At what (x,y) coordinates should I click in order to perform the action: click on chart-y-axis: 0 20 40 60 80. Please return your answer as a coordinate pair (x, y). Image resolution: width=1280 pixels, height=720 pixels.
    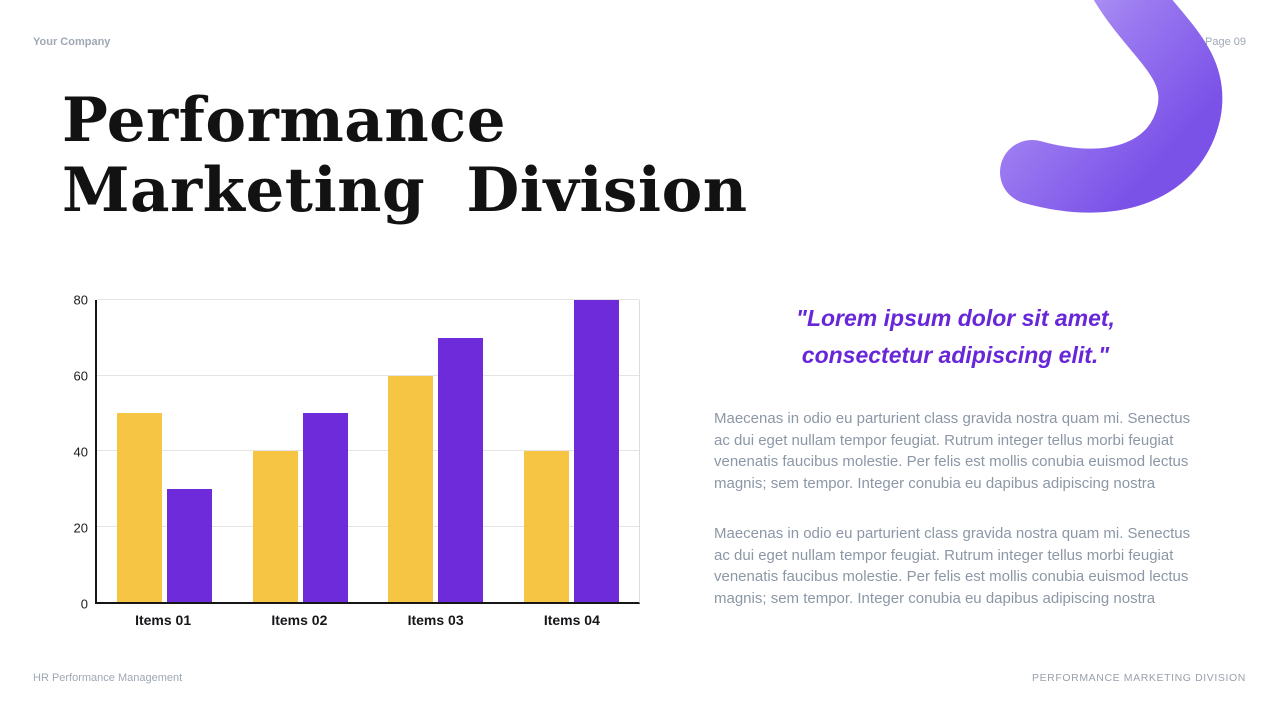
    Looking at the image, I should click on (74, 452).